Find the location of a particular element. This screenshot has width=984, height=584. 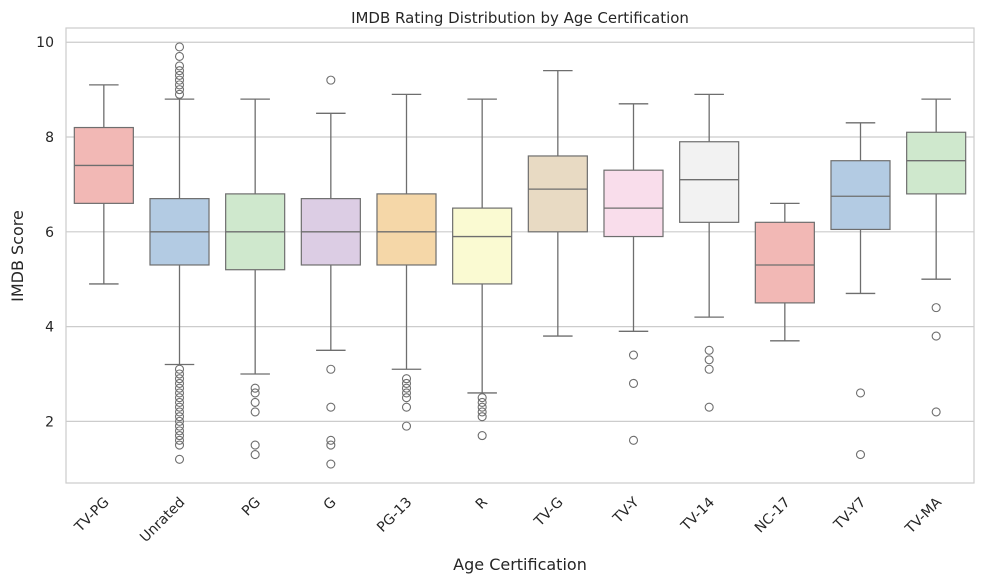

x-tick-label: TV-G is located at coordinates (549, 513).